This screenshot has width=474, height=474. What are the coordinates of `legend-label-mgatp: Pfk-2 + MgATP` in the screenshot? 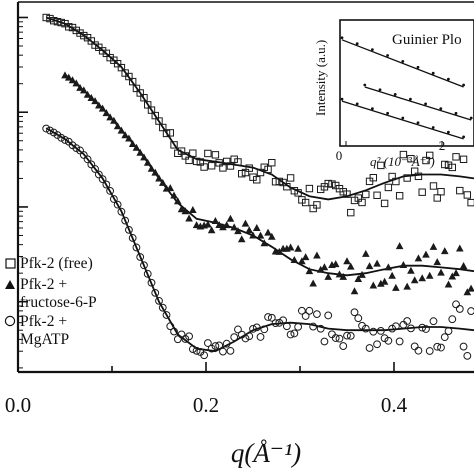 It's located at (45, 330).